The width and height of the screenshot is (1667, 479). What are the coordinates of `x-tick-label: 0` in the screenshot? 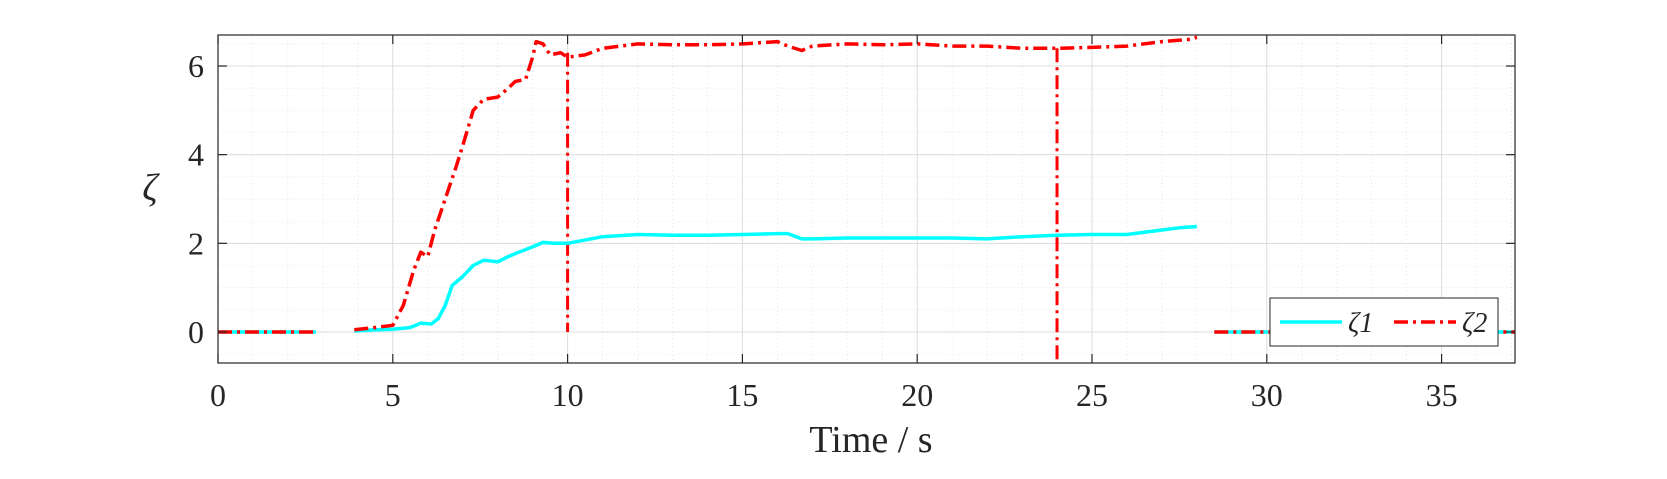 It's located at (218, 395).